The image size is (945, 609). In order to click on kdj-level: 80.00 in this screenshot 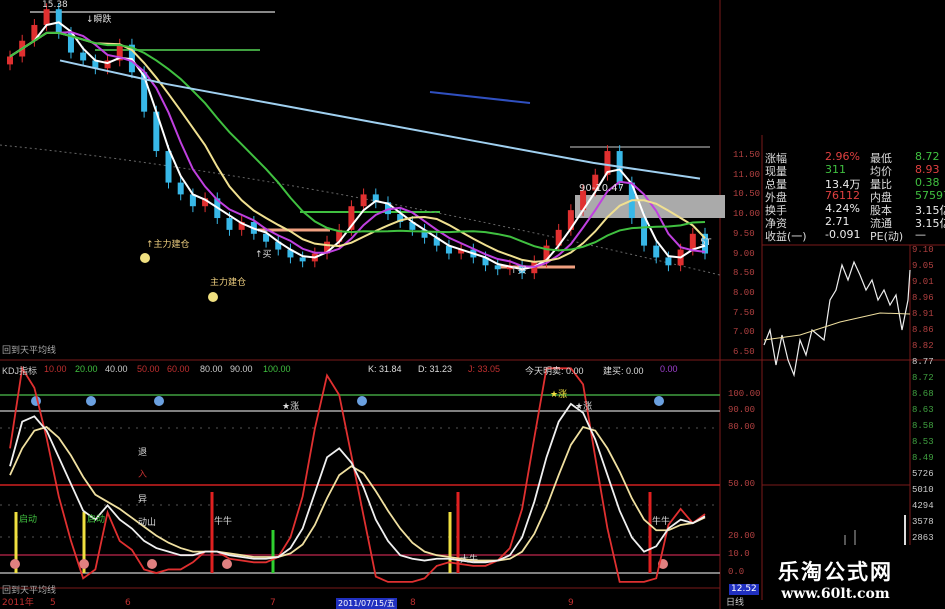, I will do `click(211, 369)`.